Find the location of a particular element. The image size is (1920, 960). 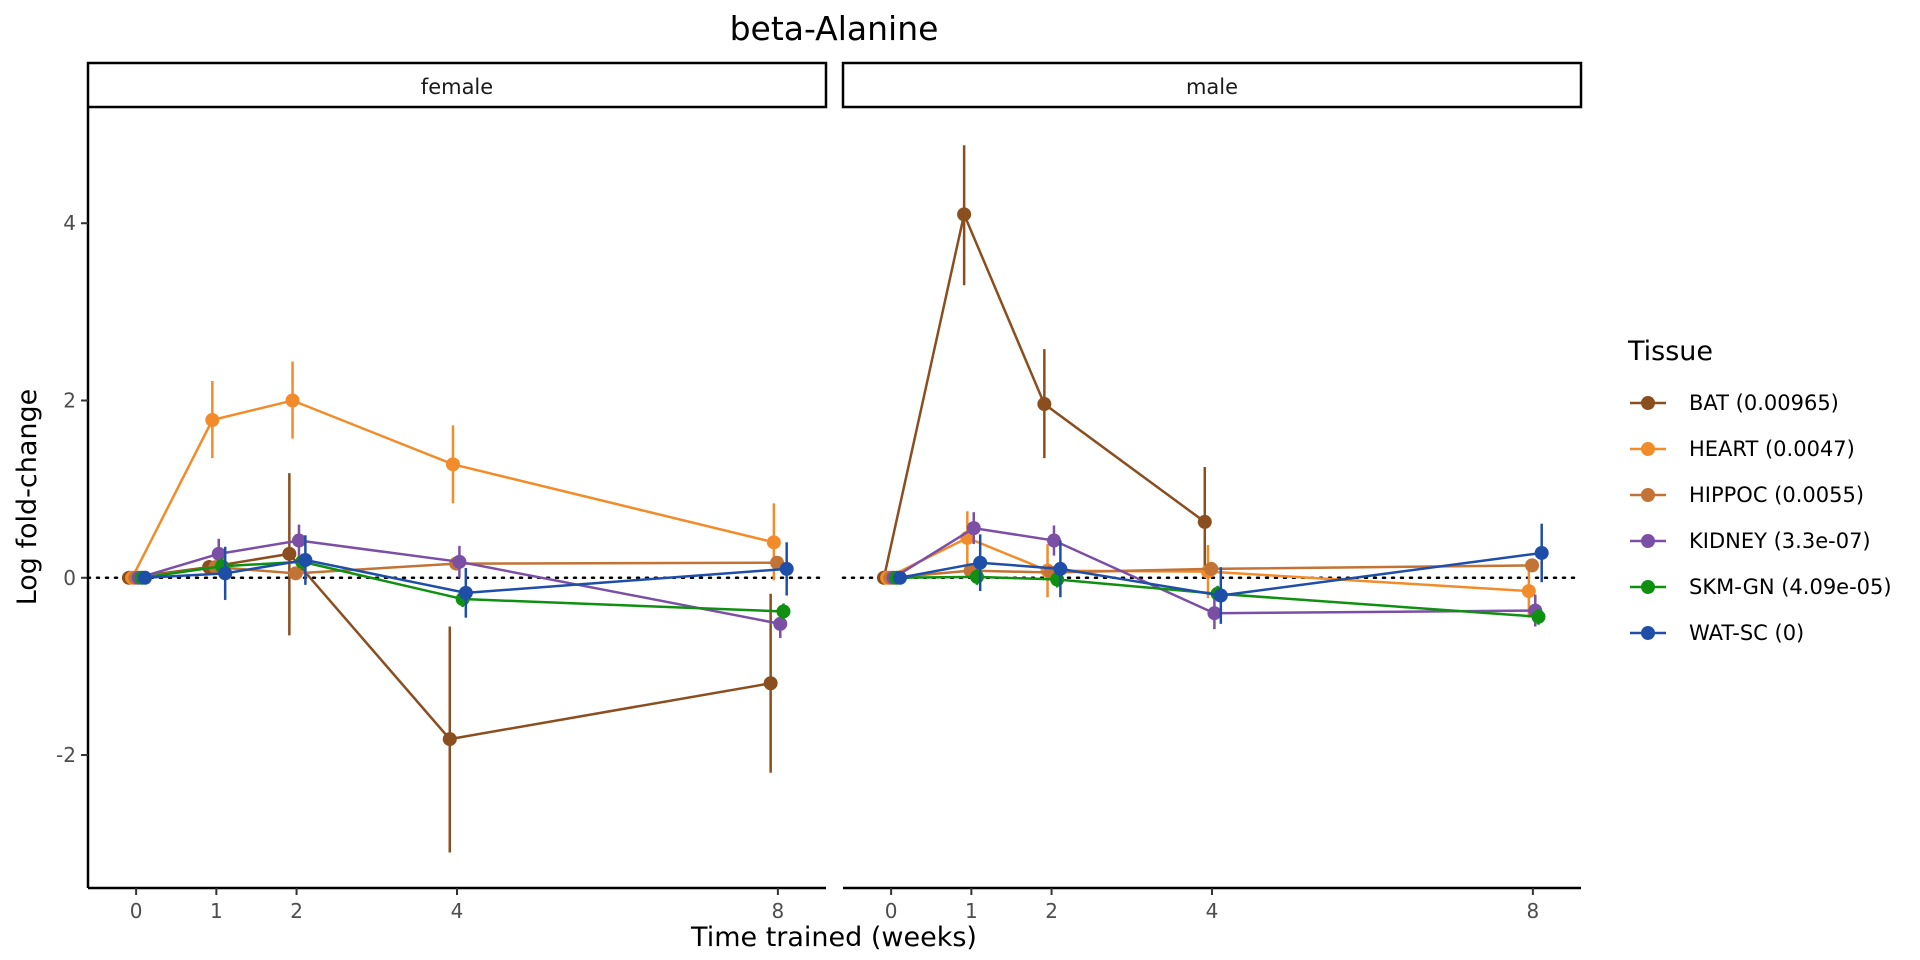

legend-item: KIDNEY (3.3e-07) is located at coordinates (1750, 541).